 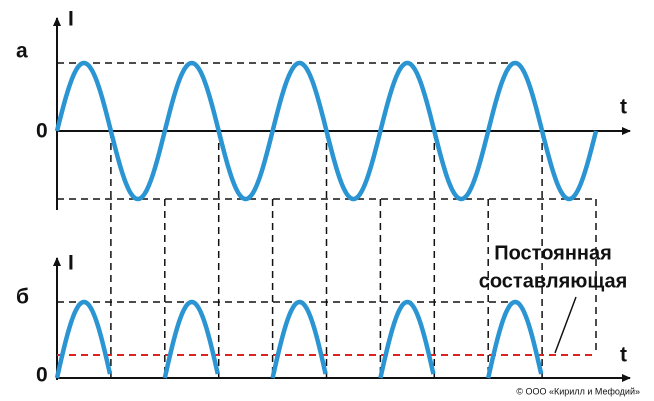 What do you see at coordinates (553, 281) in the screenshot?
I see `annotation: составляющая` at bounding box center [553, 281].